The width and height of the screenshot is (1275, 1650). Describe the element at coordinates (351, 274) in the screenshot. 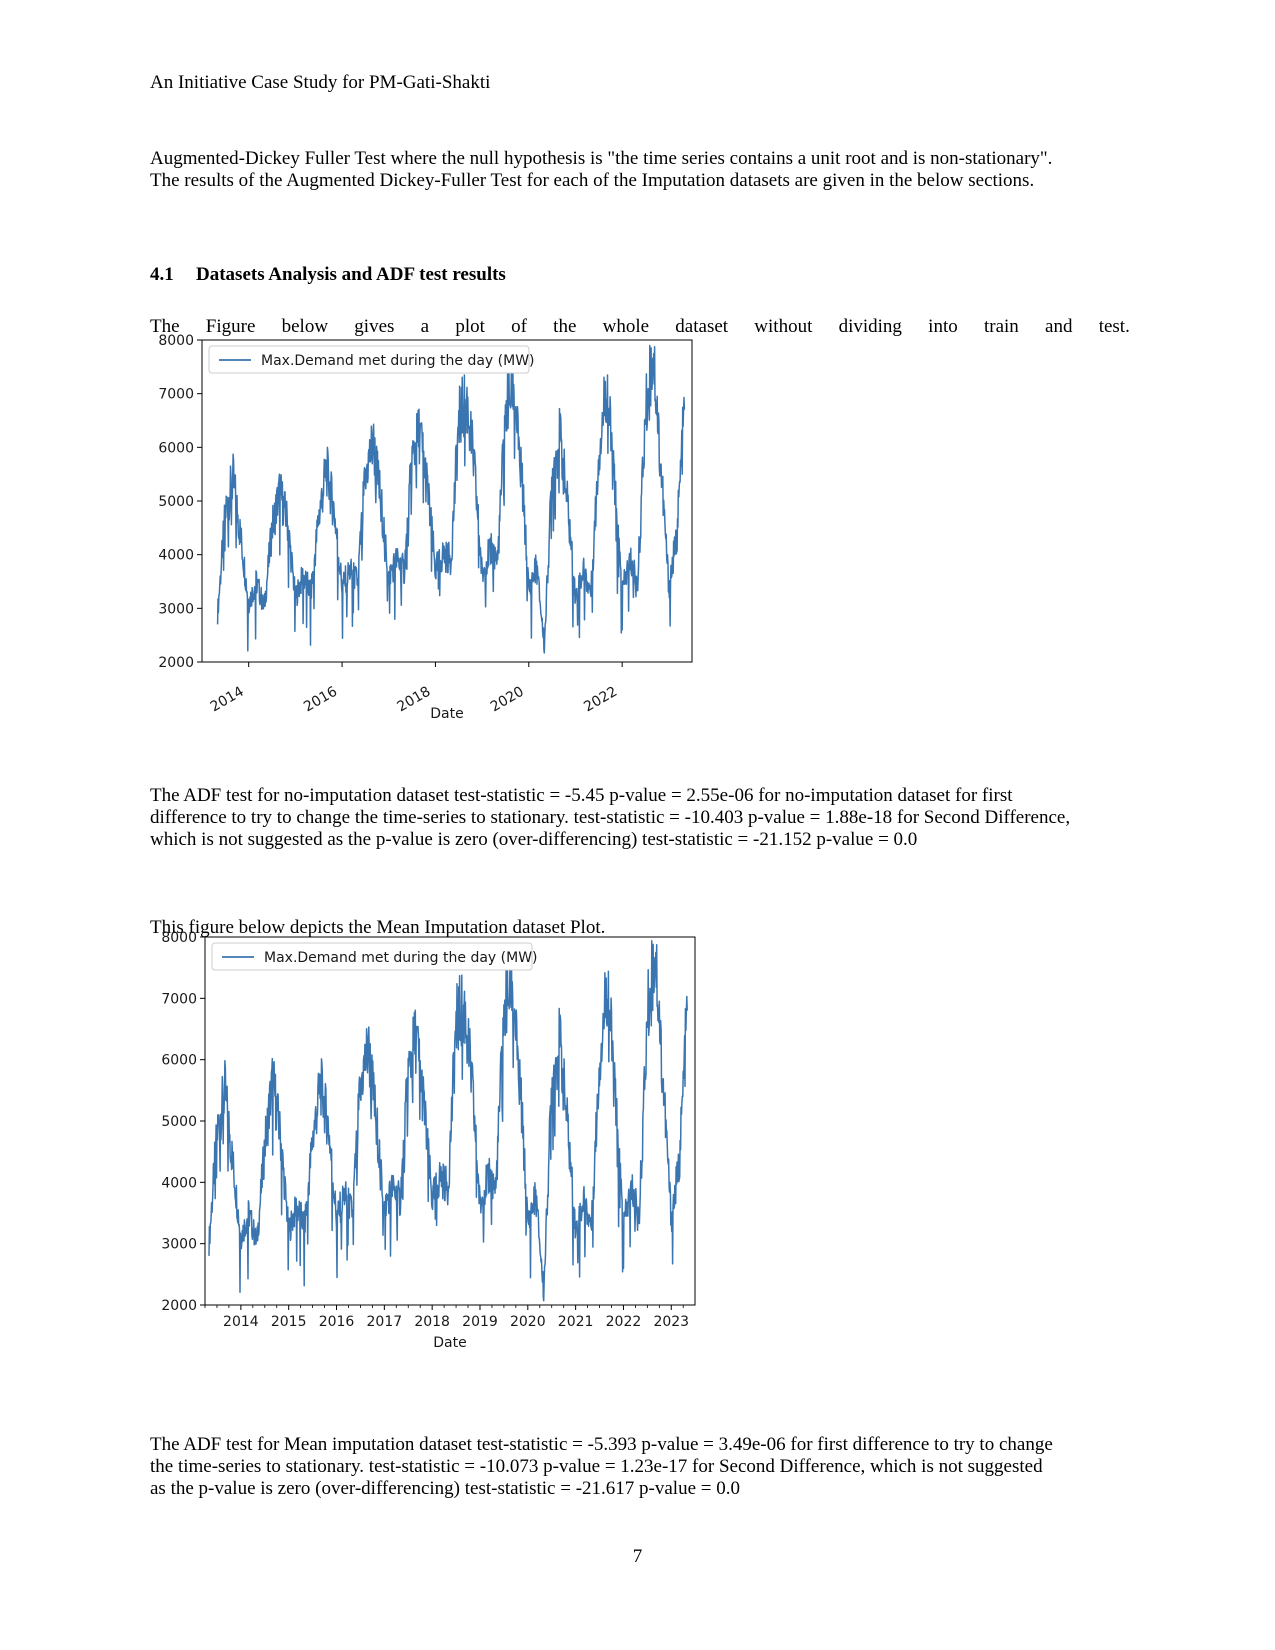

I see `section-title: Datasets Analysis and ADF test results` at that location.